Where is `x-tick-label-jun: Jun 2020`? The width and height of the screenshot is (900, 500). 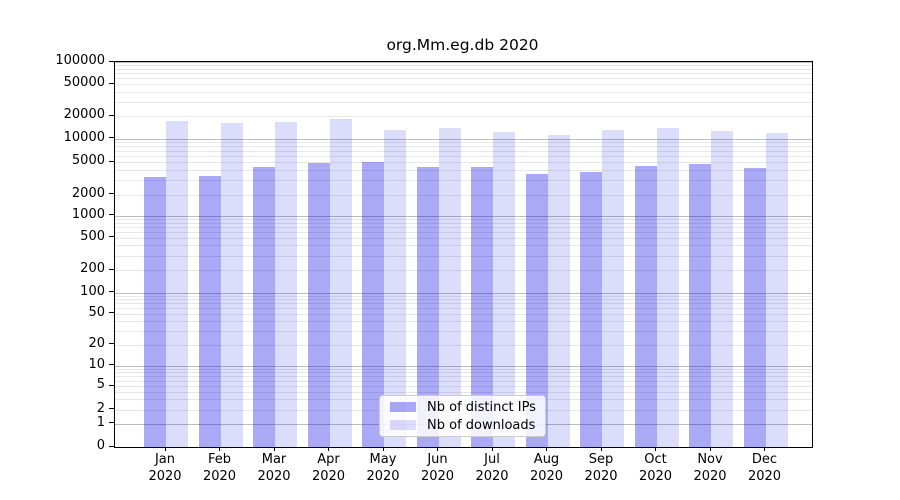 x-tick-label-jun: Jun 2020 is located at coordinates (437, 468).